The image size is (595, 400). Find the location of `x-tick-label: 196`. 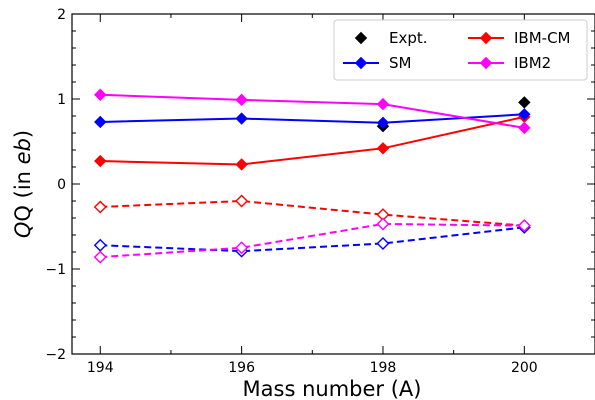

x-tick-label: 196 is located at coordinates (241, 368).